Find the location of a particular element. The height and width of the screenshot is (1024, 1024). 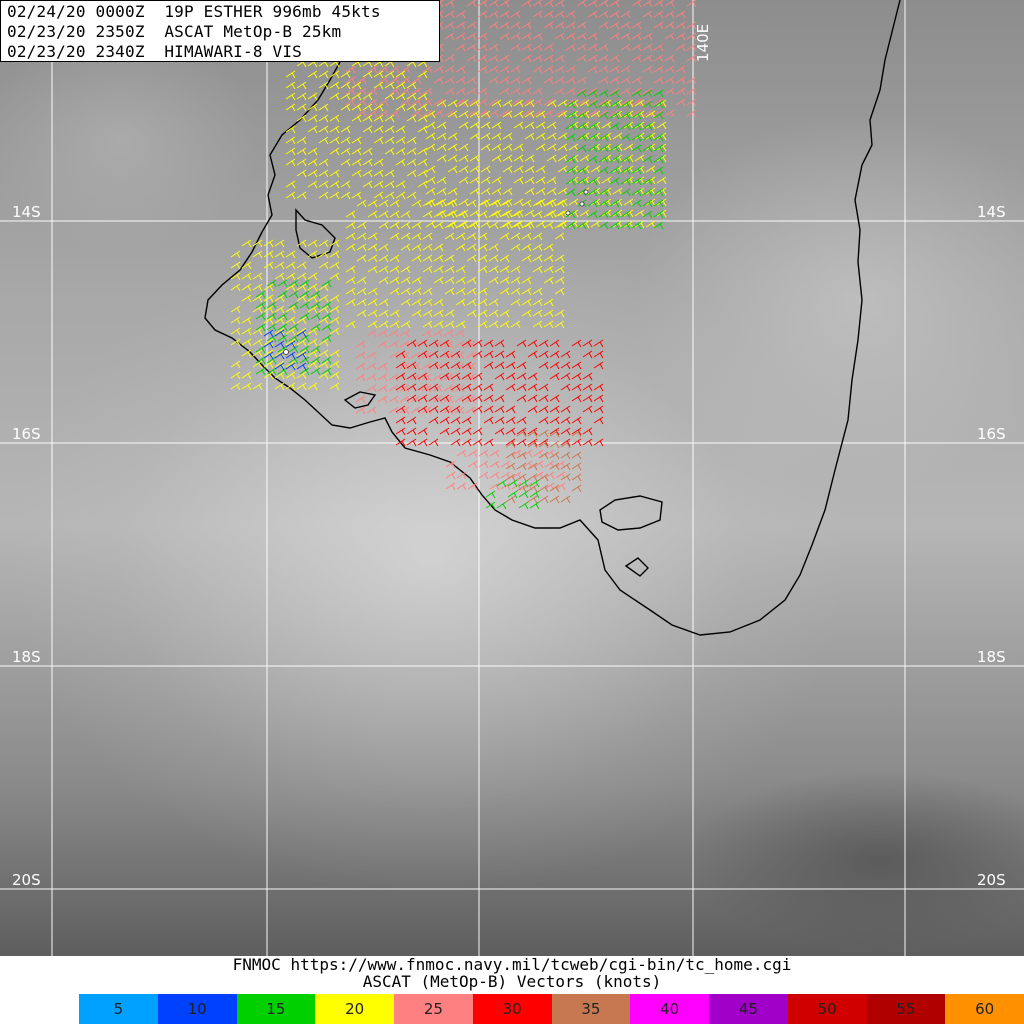

legend-swatch-label: 60 is located at coordinates (985, 1009).